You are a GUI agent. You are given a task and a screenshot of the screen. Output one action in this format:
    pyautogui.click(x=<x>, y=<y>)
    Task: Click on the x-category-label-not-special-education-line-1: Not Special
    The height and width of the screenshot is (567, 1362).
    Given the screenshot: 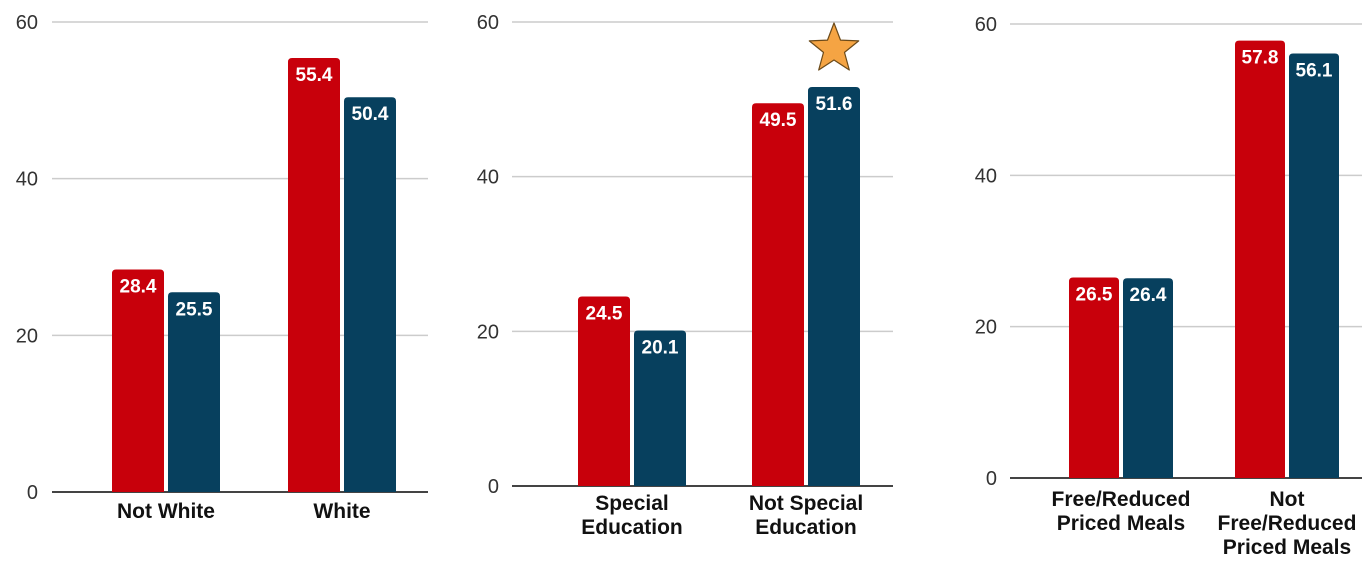 What is the action you would take?
    pyautogui.click(x=806, y=503)
    